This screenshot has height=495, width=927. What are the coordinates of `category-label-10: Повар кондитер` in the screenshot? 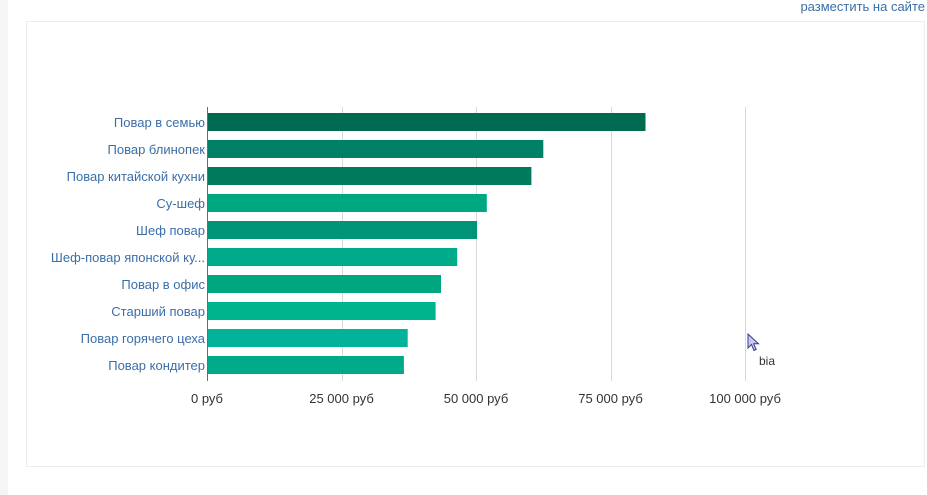 It's located at (156, 365).